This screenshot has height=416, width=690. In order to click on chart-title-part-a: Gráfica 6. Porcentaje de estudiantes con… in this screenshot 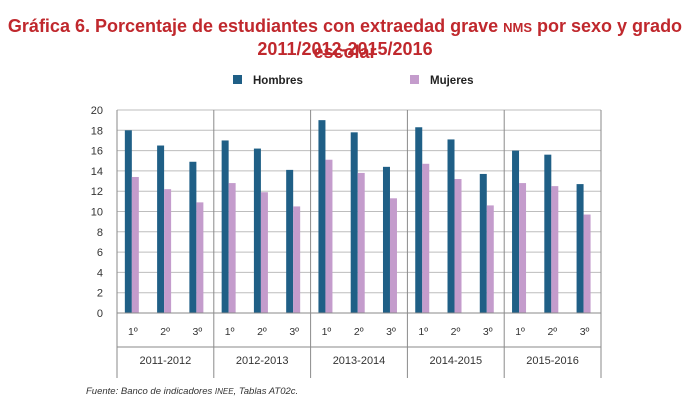, I will do `click(255, 26)`.